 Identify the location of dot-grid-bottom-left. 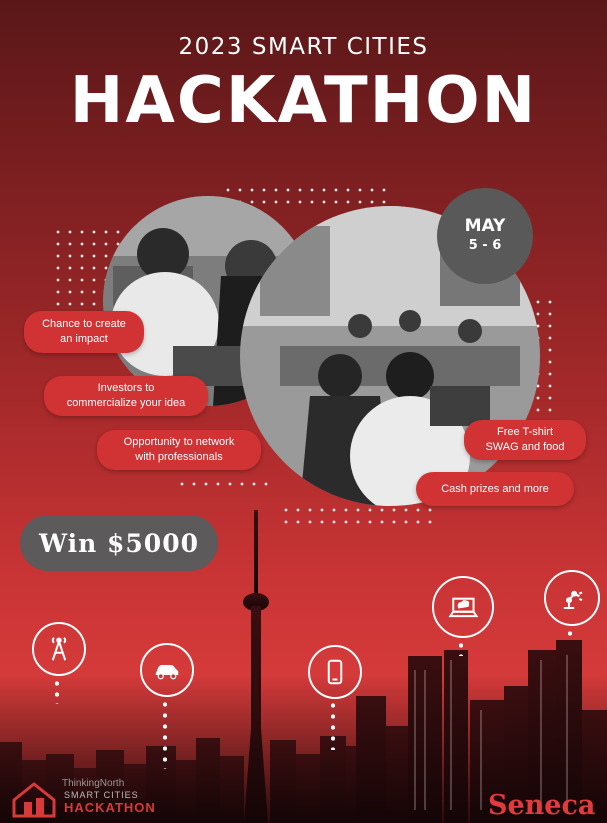
(224, 485).